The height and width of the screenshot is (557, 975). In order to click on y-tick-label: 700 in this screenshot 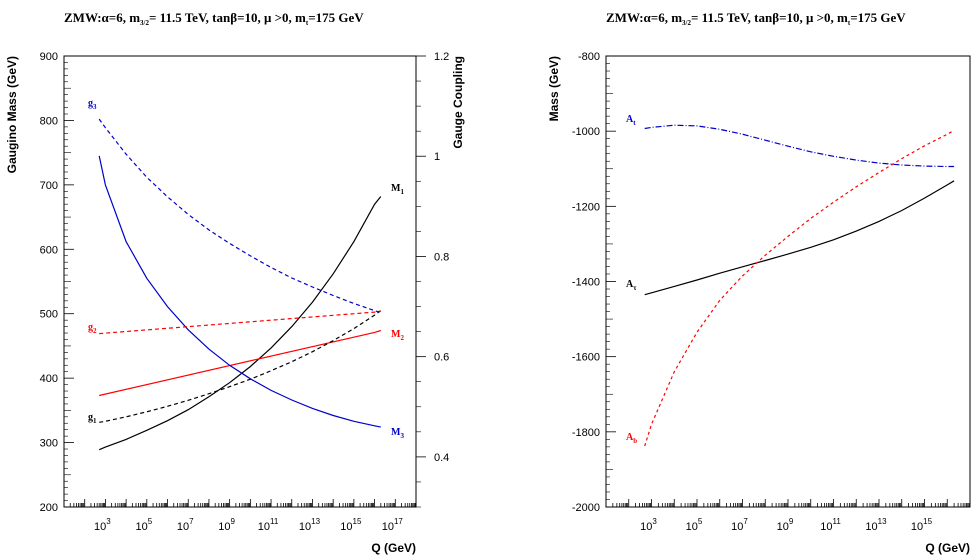, I will do `click(49, 186)`.